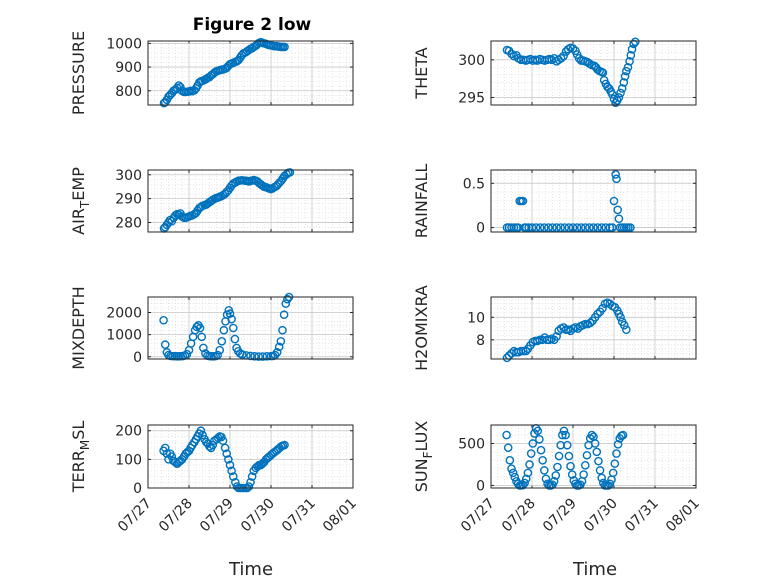 The width and height of the screenshot is (778, 583). I want to click on y-tick-label: 200, so click(128, 432).